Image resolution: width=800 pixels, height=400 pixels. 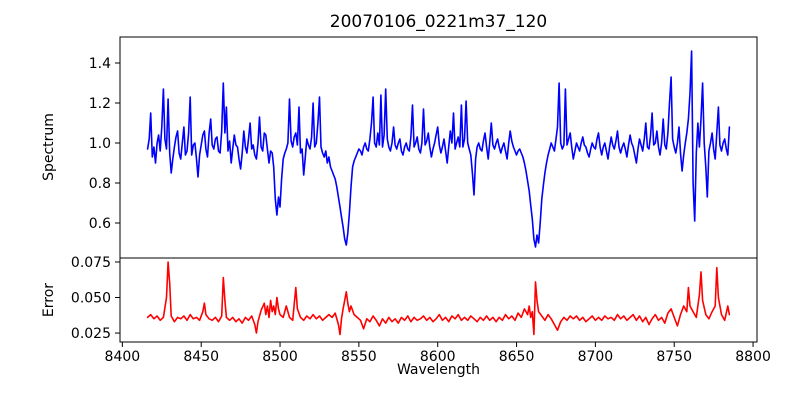 What do you see at coordinates (596, 357) in the screenshot?
I see `x-tick-label: 8700` at bounding box center [596, 357].